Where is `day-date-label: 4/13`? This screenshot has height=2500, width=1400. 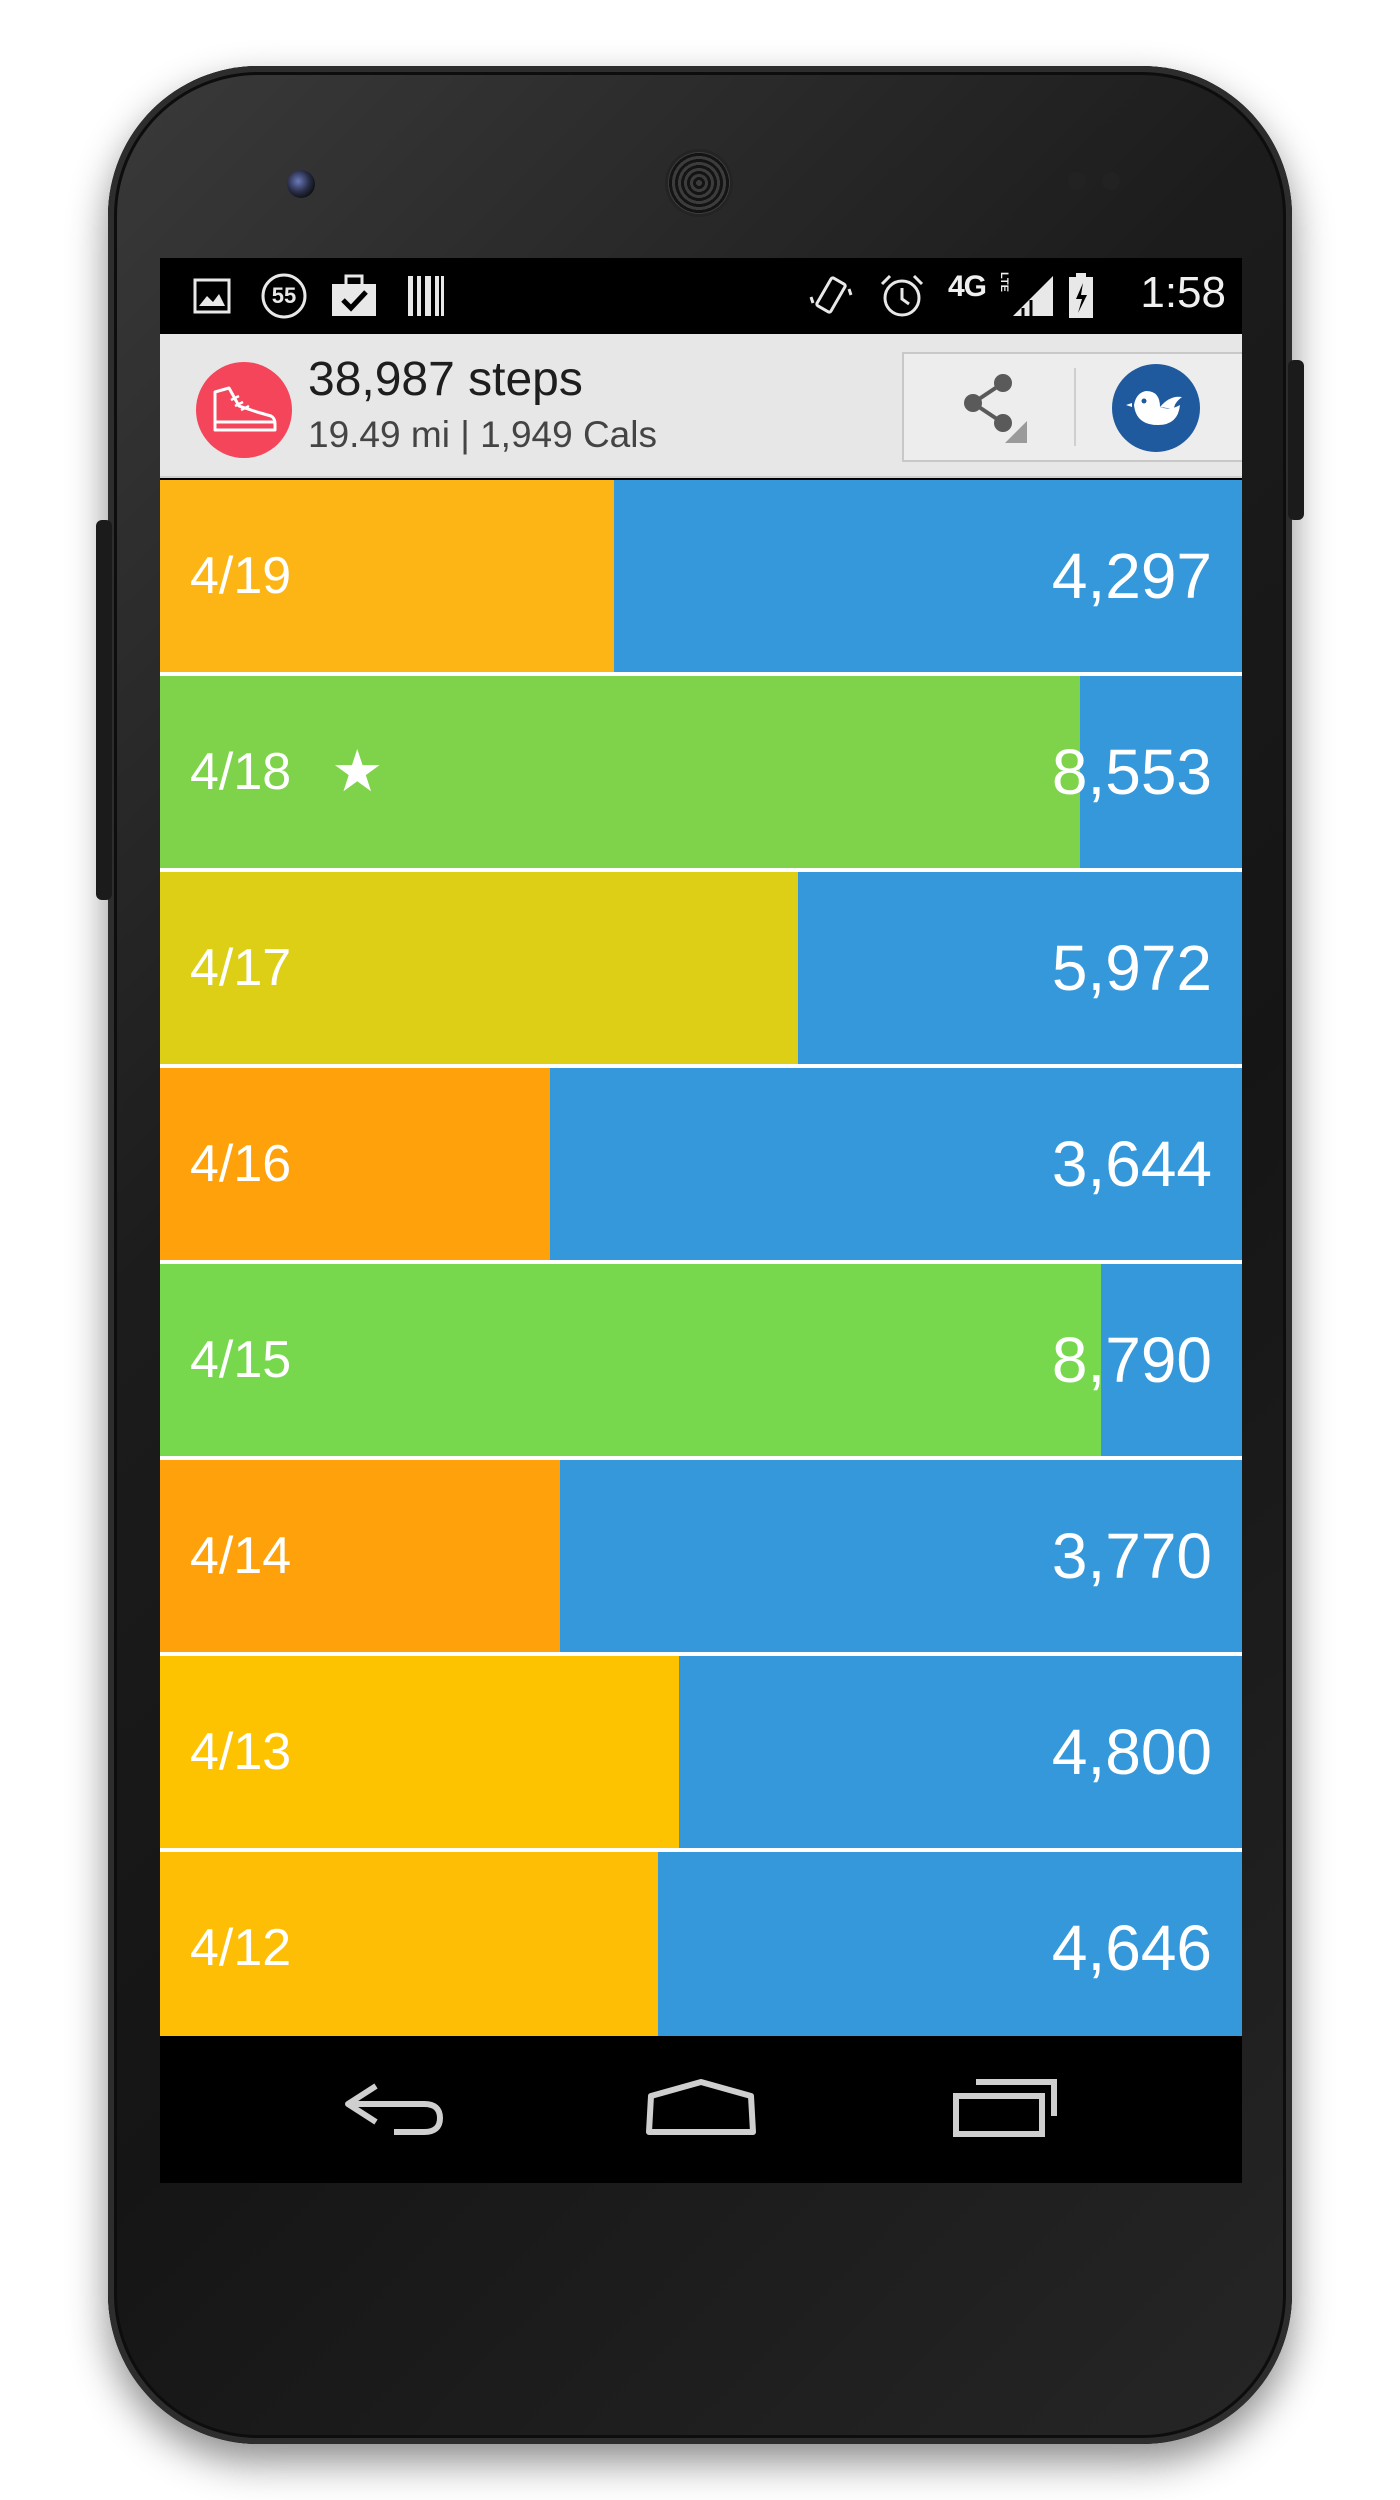
day-date-label: 4/13 is located at coordinates (241, 1752).